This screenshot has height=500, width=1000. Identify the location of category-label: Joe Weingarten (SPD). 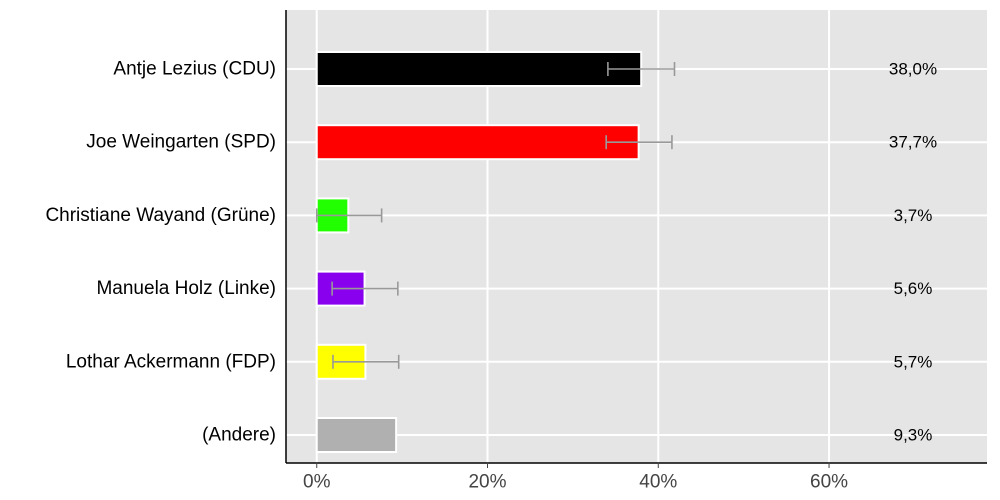
(181, 142).